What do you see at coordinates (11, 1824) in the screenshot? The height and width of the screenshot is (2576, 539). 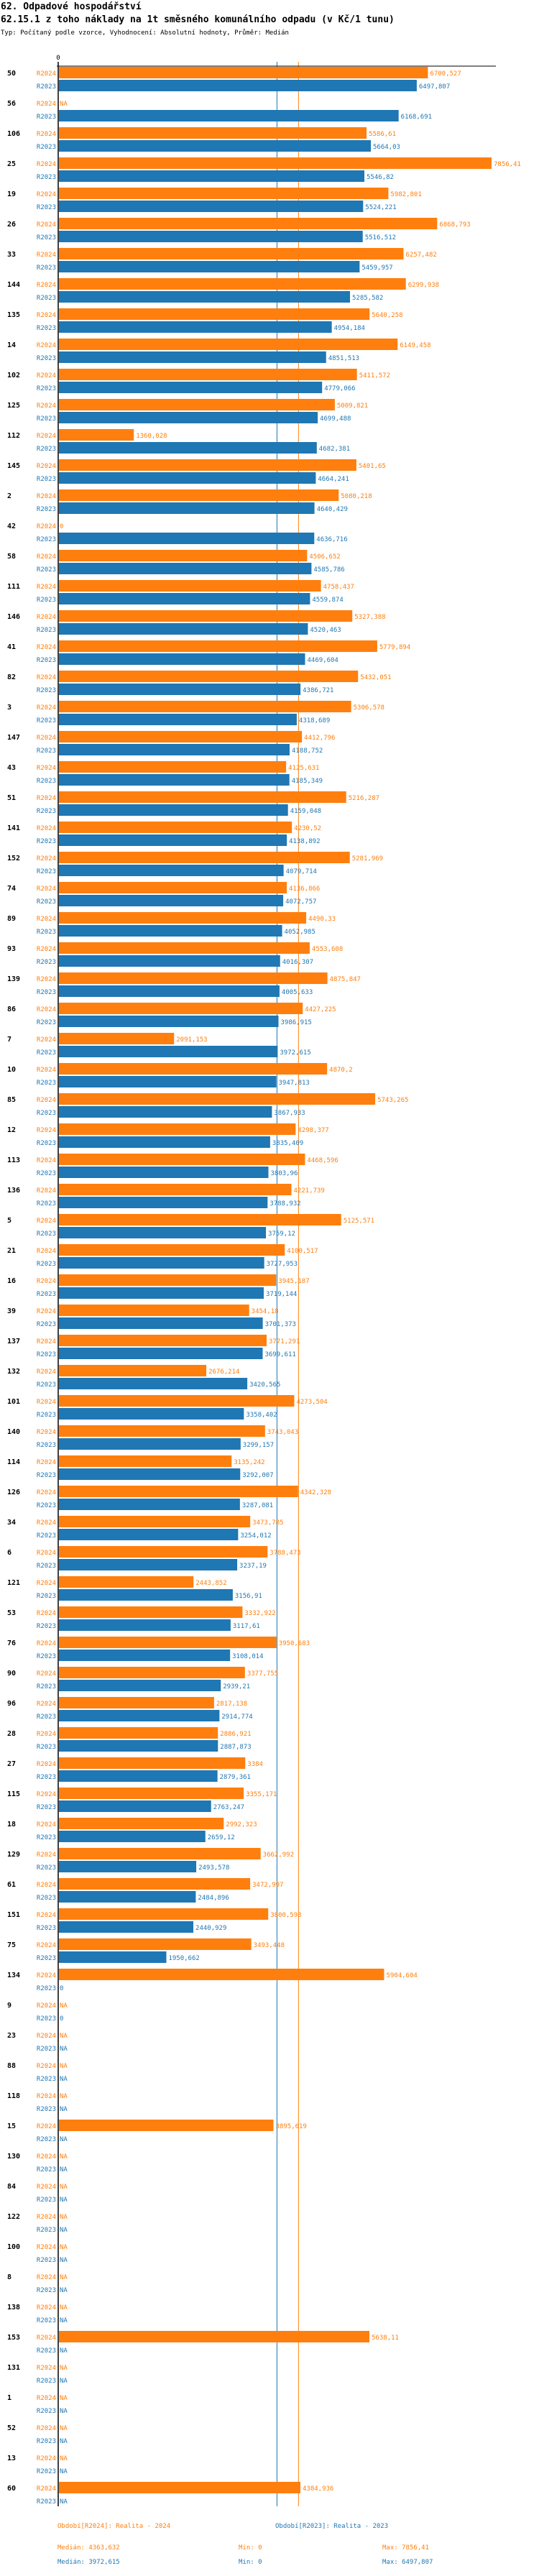 I see `category-label: 18` at bounding box center [11, 1824].